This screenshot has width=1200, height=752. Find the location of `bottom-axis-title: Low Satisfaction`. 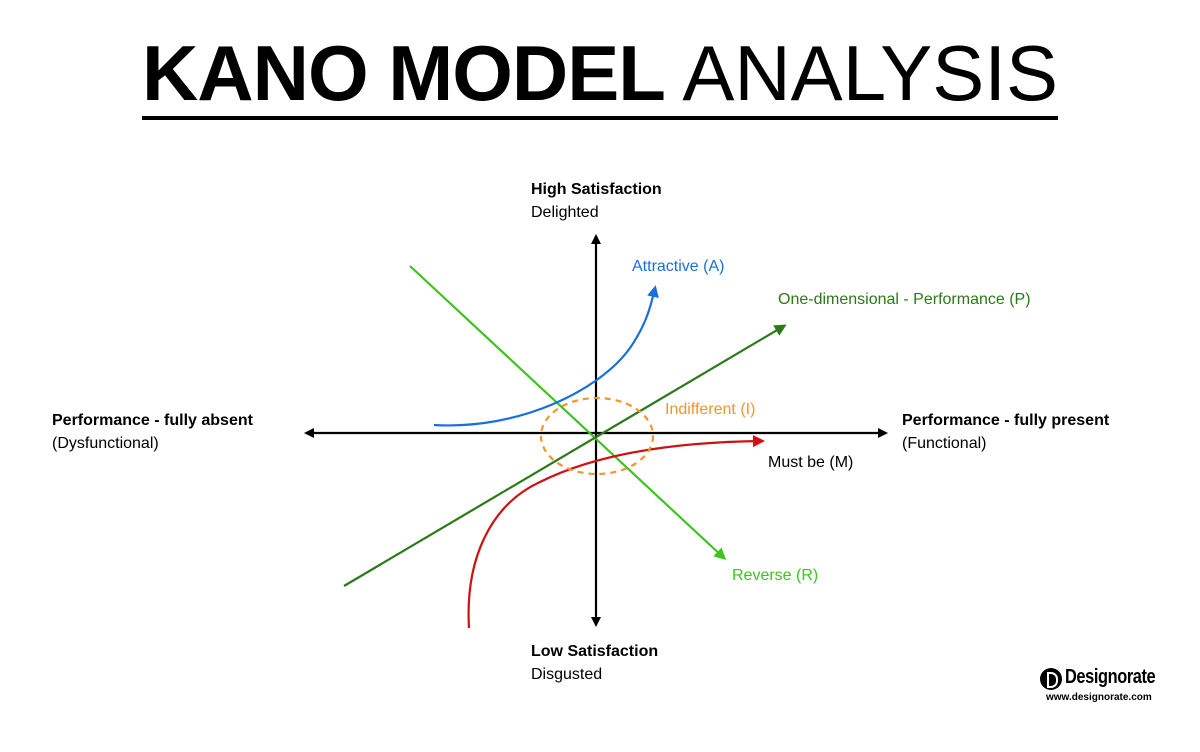

bottom-axis-title: Low Satisfaction is located at coordinates (594, 651).